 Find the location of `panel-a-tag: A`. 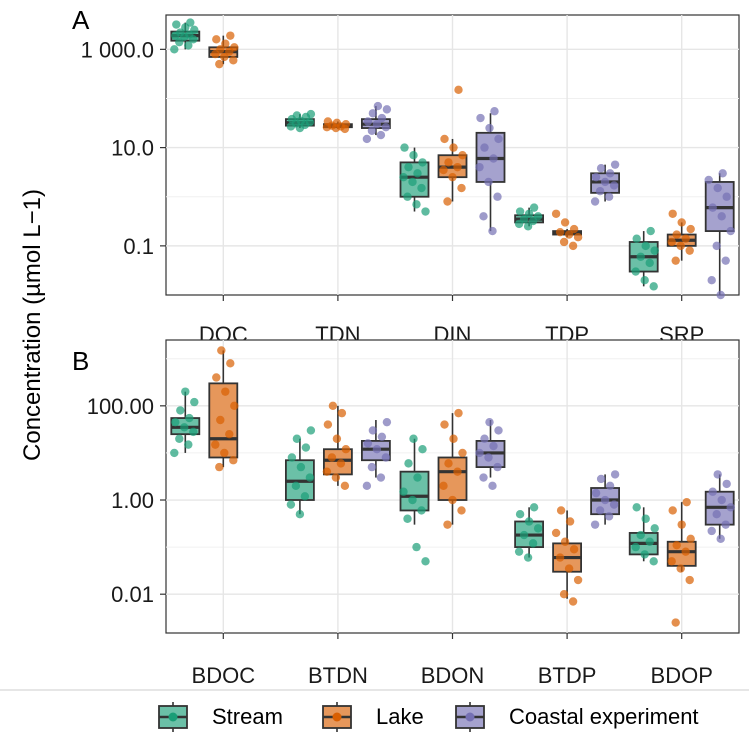

panel-a-tag: A is located at coordinates (81, 20).